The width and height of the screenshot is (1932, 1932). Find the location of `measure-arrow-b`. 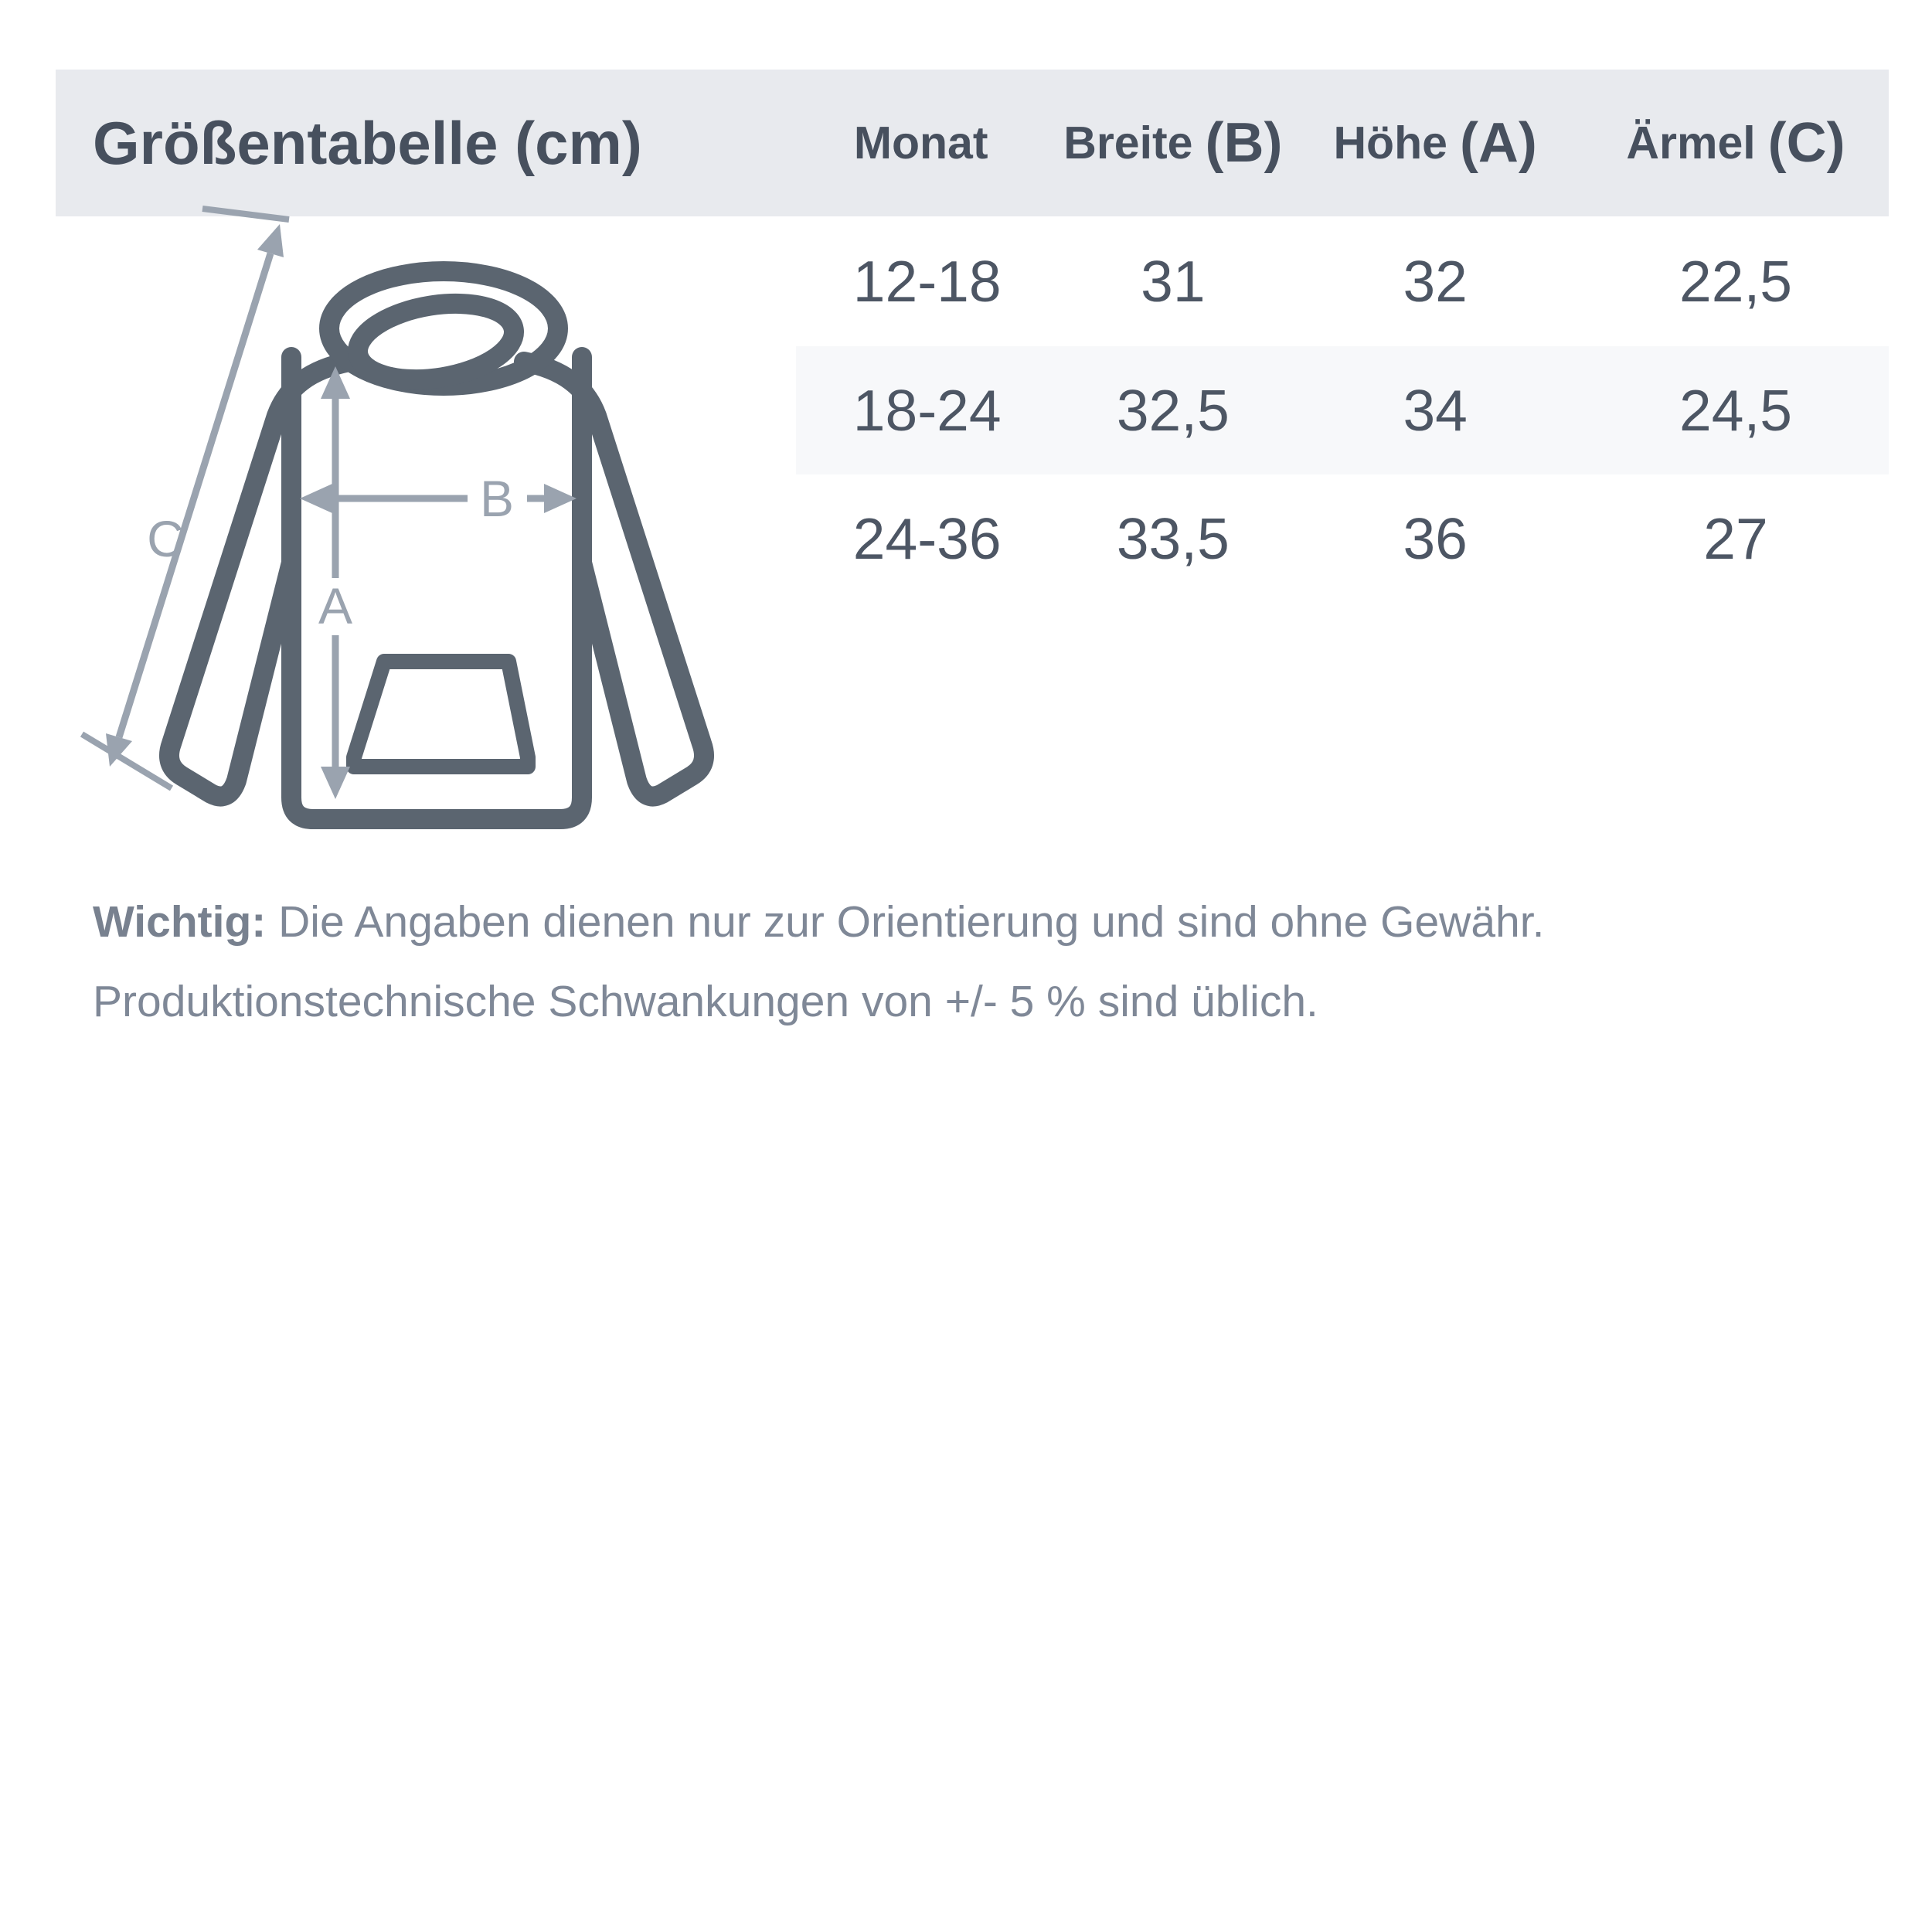

measure-arrow-b is located at coordinates (439, 499).